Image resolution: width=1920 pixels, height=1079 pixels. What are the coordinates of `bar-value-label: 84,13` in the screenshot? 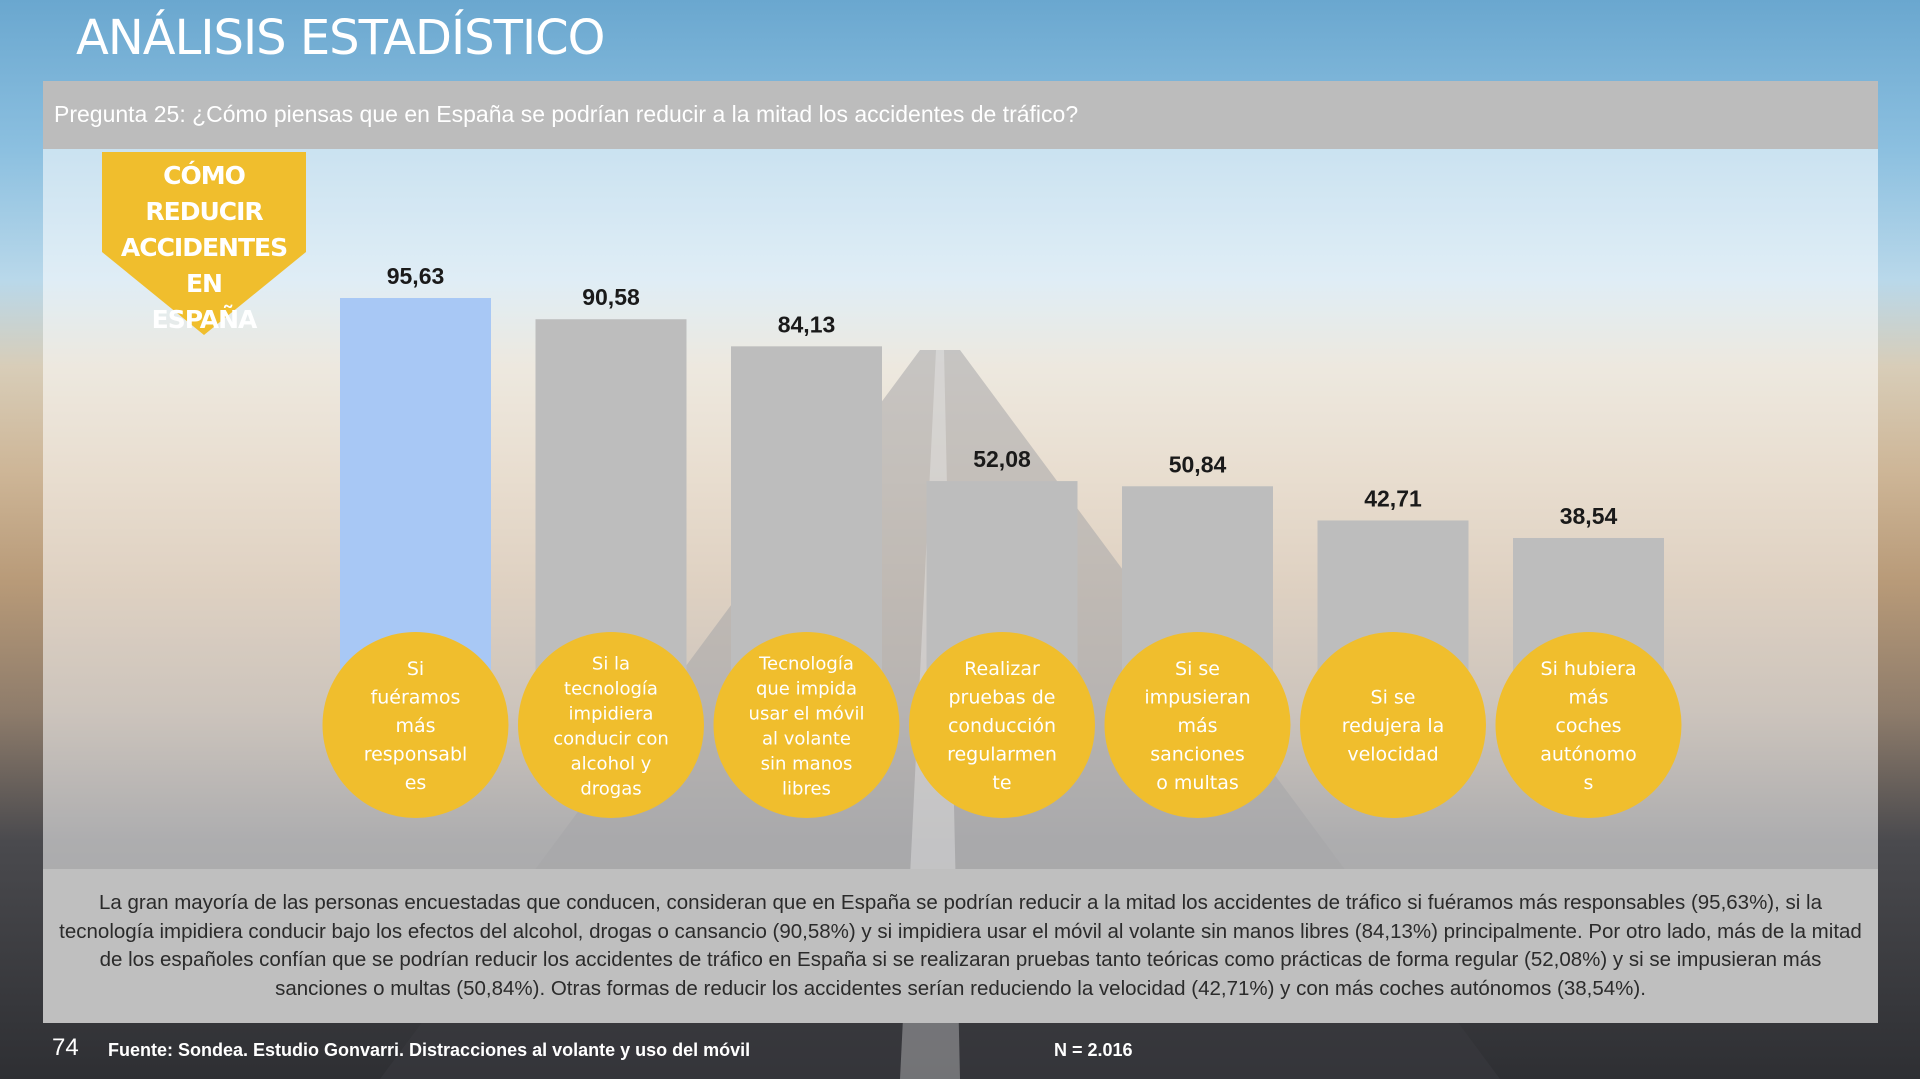 It's located at (807, 324).